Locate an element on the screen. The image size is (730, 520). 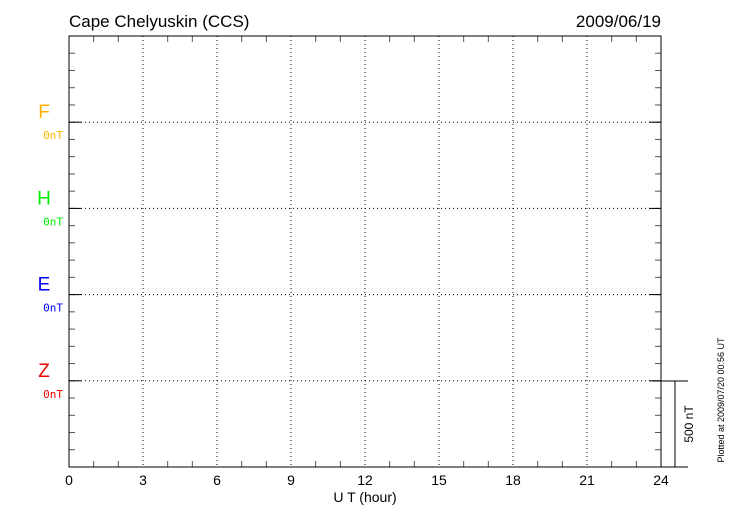
series-labels: F 0nT H 0nT E 0nT Z 0nT is located at coordinates (50, 251).